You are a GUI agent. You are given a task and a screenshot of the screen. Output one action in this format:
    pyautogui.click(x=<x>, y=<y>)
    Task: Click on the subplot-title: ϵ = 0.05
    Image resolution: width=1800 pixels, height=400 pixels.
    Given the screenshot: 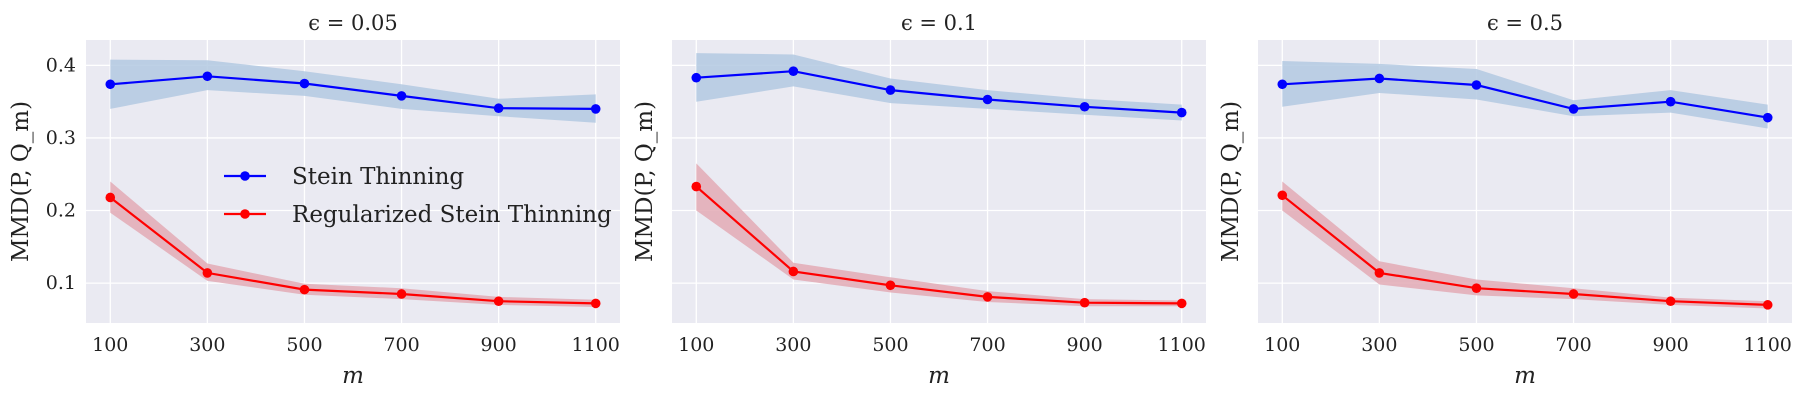 What is the action you would take?
    pyautogui.click(x=352, y=23)
    